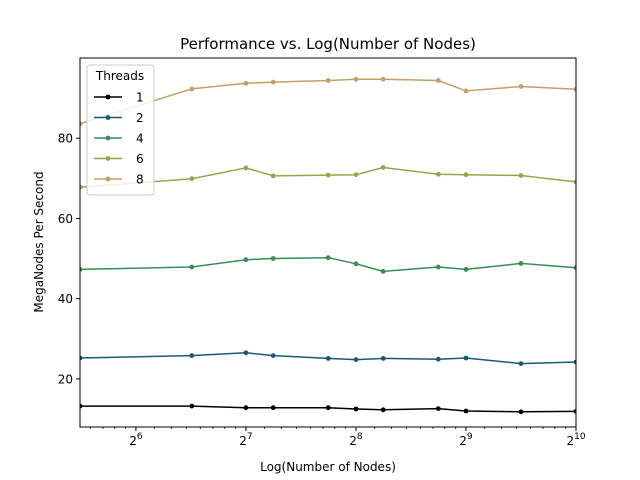 The image size is (640, 480). What do you see at coordinates (65, 219) in the screenshot?
I see `y-tick-label-60: 60` at bounding box center [65, 219].